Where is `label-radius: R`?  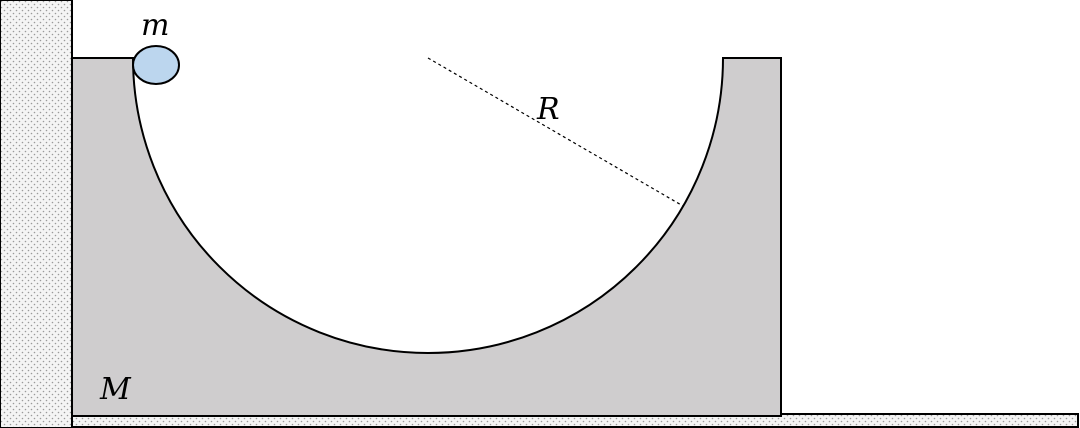 label-radius: R is located at coordinates (548, 109).